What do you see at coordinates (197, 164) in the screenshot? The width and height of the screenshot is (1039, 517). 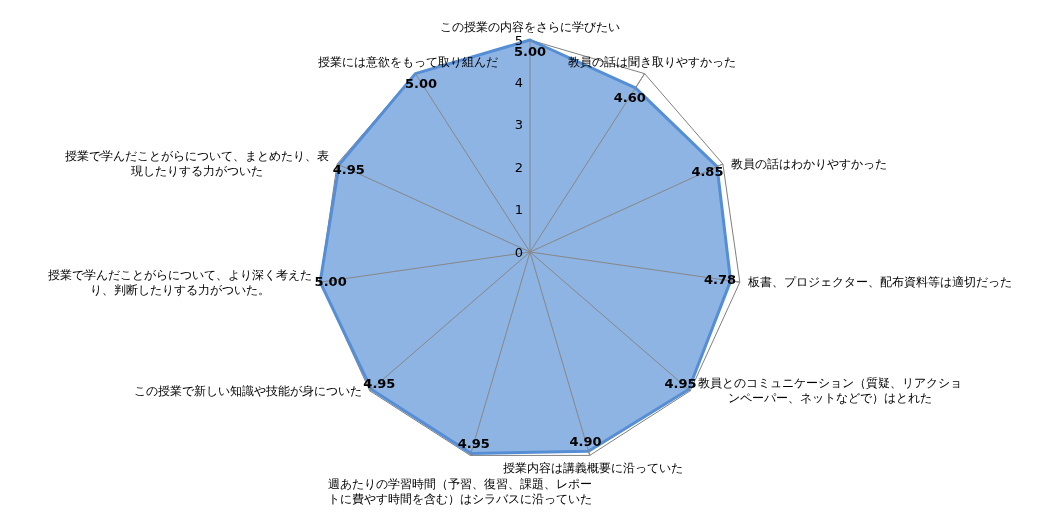 I see `spoke-label: 授業で学んだことがらについて、まとめたり、表現したりする力がついた` at bounding box center [197, 164].